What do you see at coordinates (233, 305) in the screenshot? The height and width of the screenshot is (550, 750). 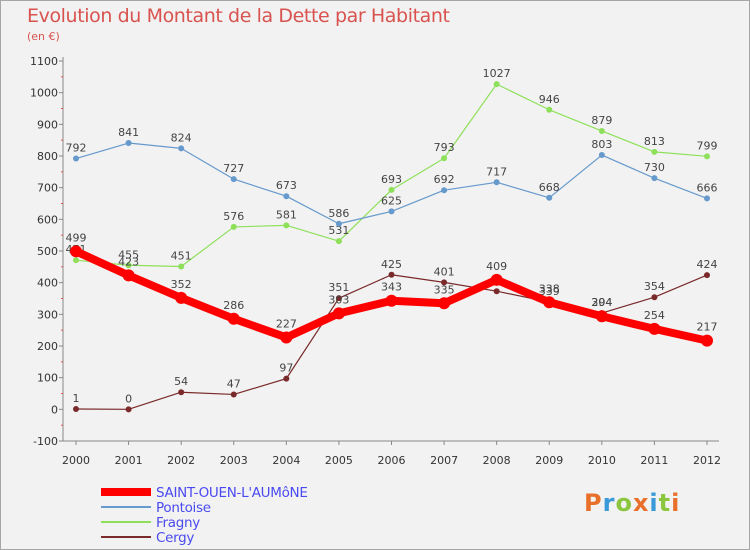 I see `data-label: 286` at bounding box center [233, 305].